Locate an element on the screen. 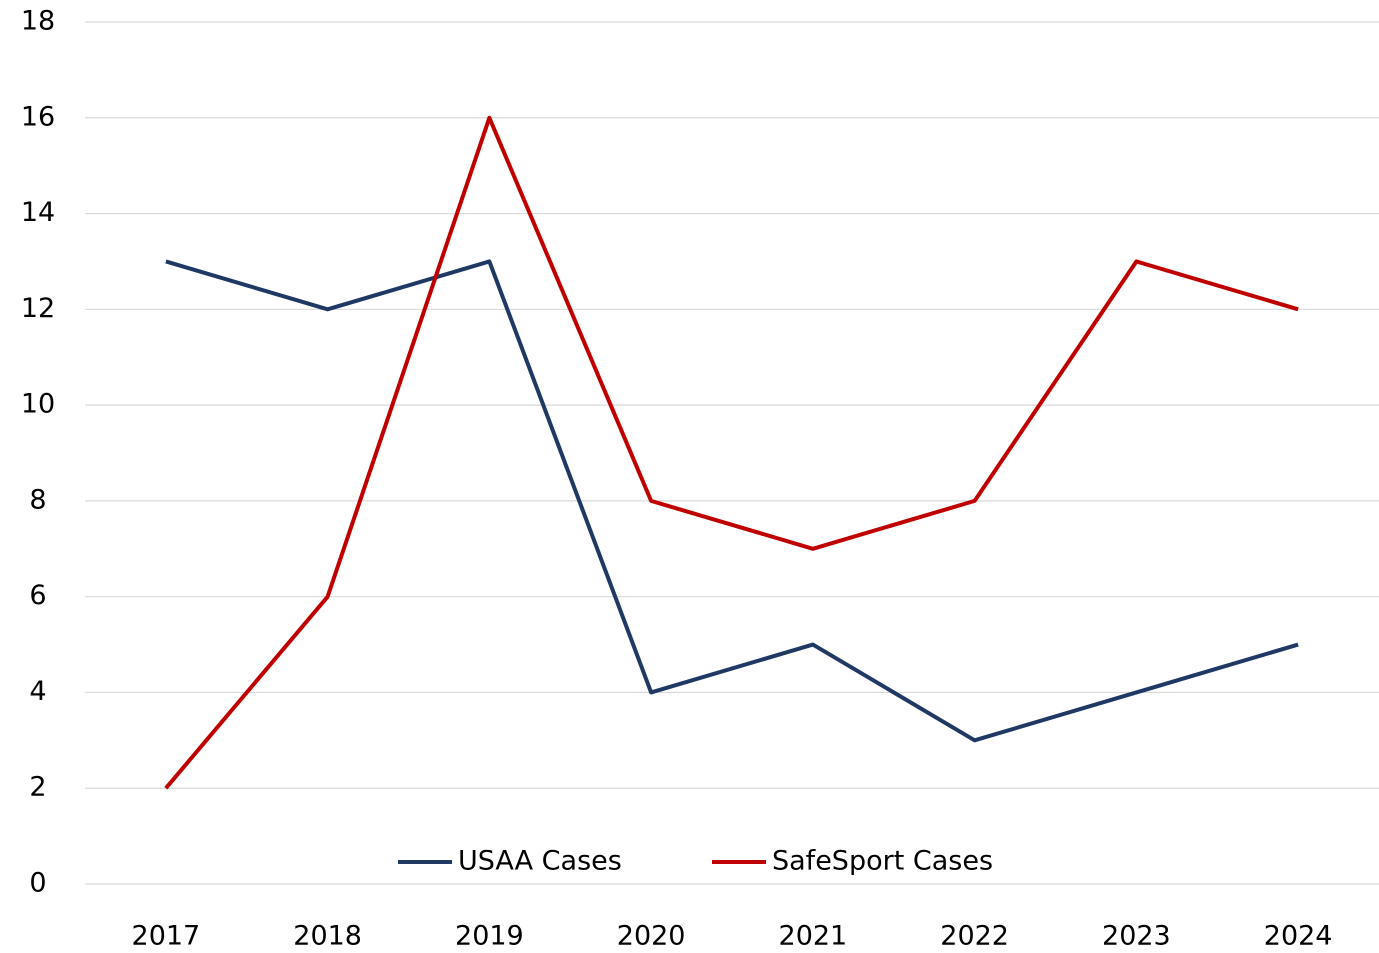  y-tick-label: 18 is located at coordinates (38, 21).